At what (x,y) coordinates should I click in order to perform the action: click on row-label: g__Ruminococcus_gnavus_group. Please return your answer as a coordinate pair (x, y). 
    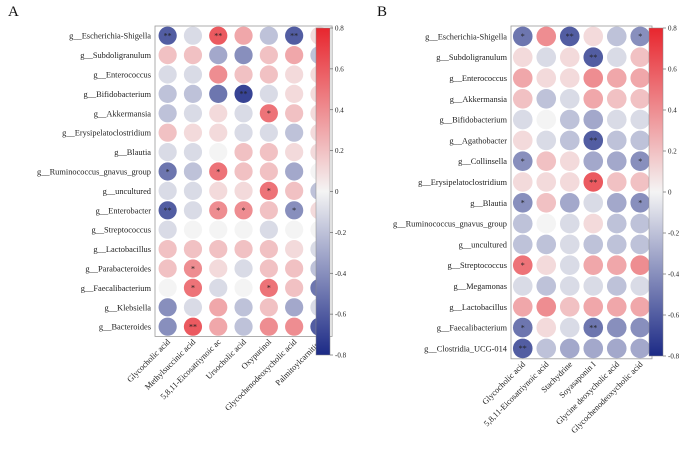
    Looking at the image, I should click on (94, 172).